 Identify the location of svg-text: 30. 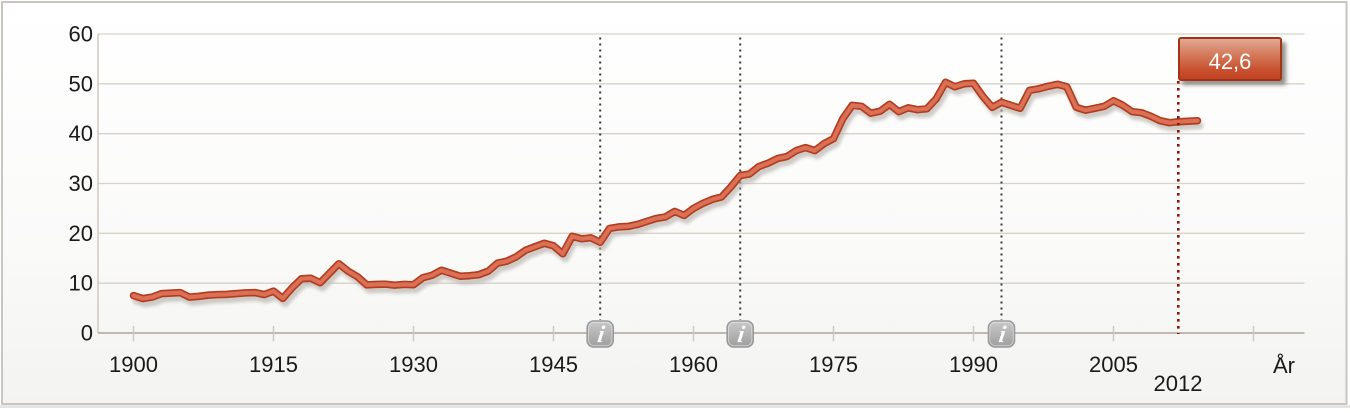
(81, 183).